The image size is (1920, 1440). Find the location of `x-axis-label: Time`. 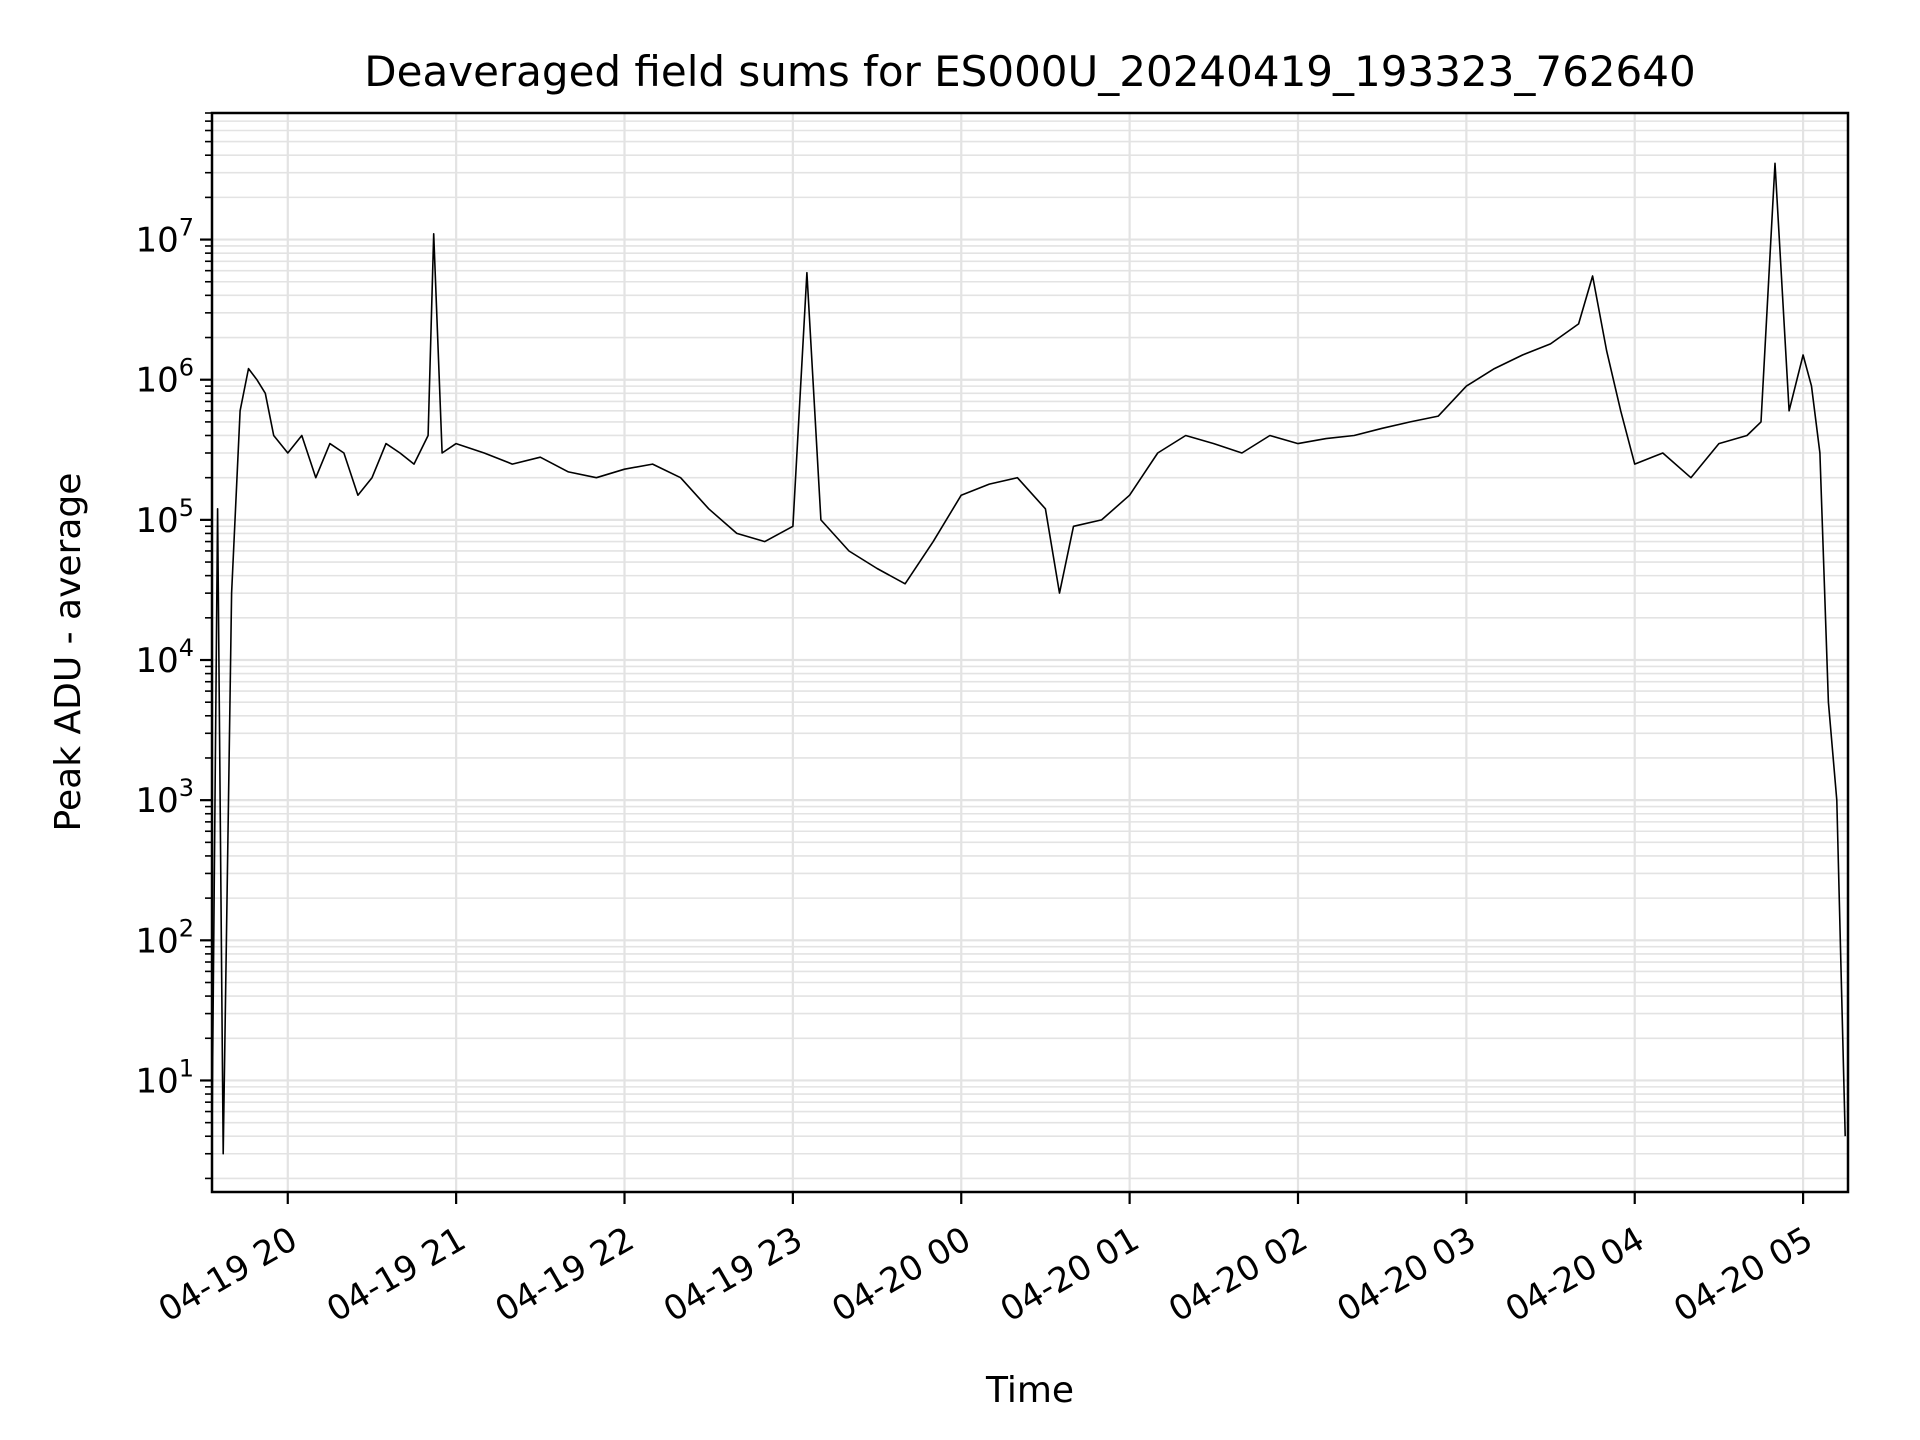

x-axis-label: Time is located at coordinates (1029, 1390).